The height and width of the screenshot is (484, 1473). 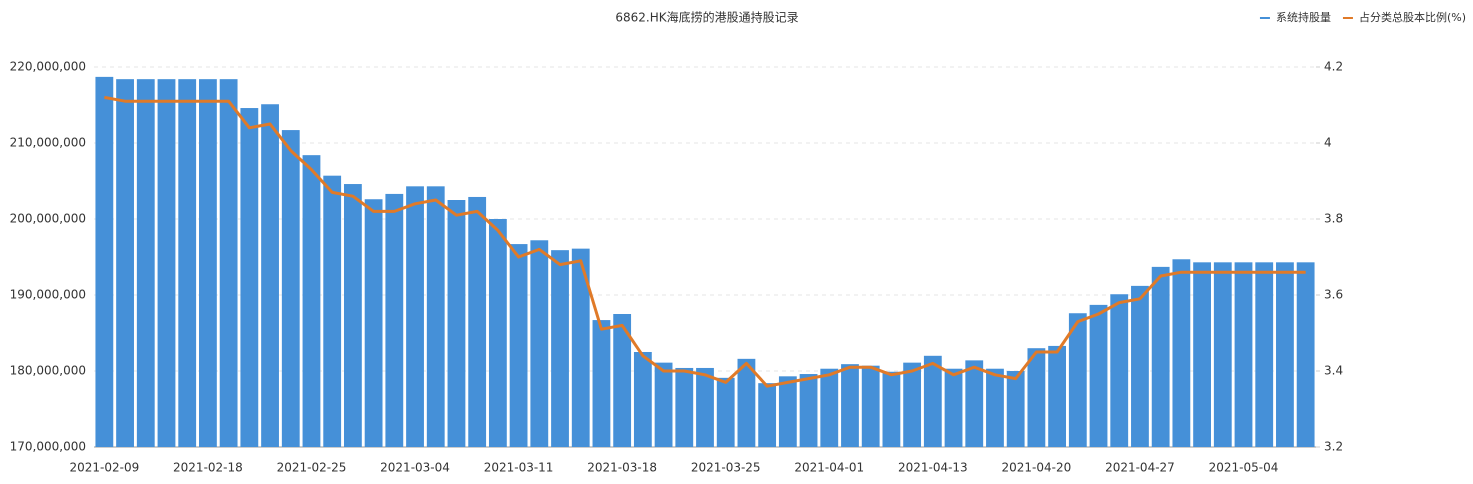 I want to click on y-tick-label: 170,000,000, so click(x=48, y=447).